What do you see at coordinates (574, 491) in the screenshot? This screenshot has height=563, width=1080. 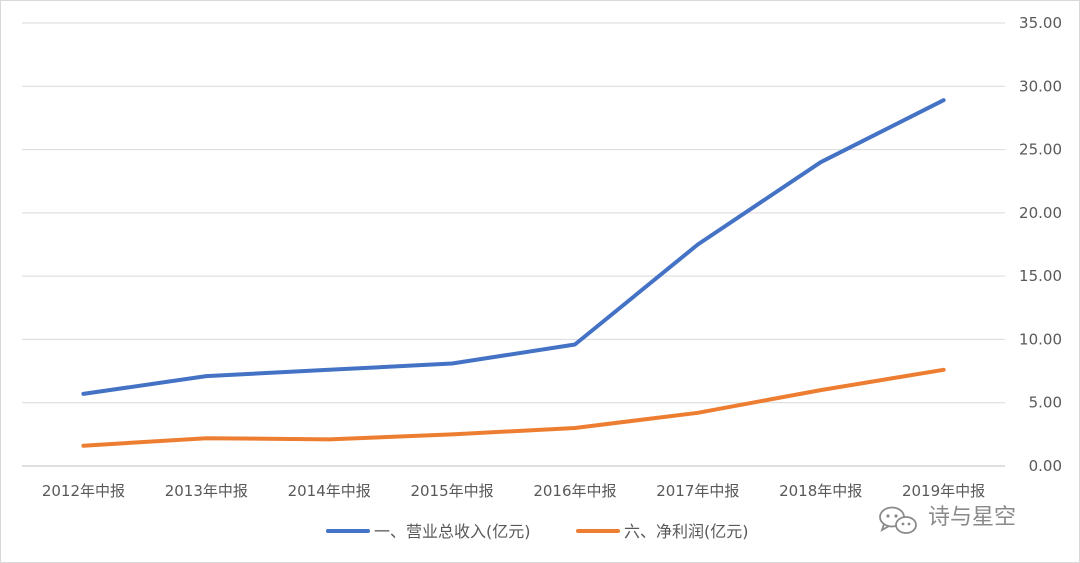 I see `x-tick-label: 2016年中报` at bounding box center [574, 491].